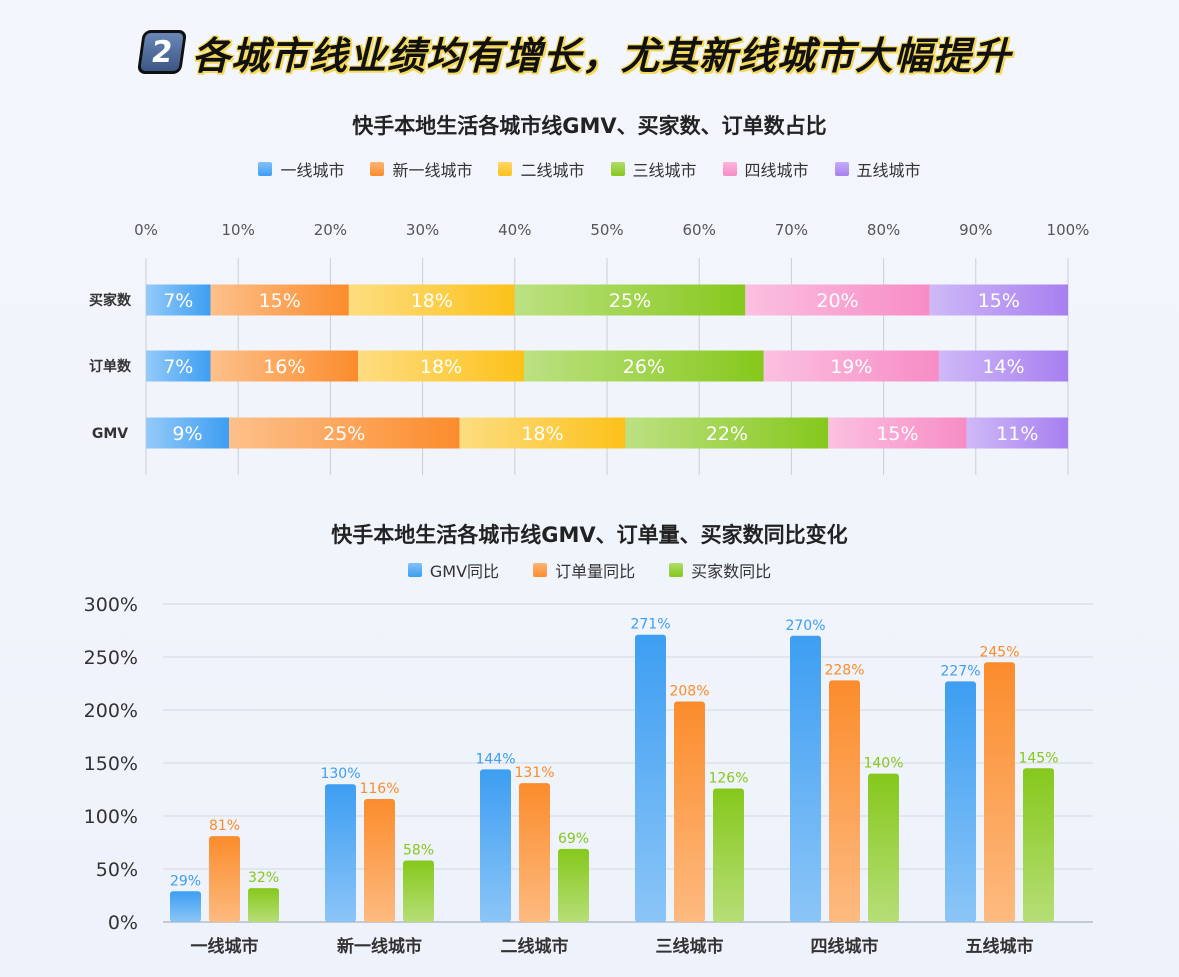  What do you see at coordinates (534, 773) in the screenshot?
I see `chart2-data-label: 131%` at bounding box center [534, 773].